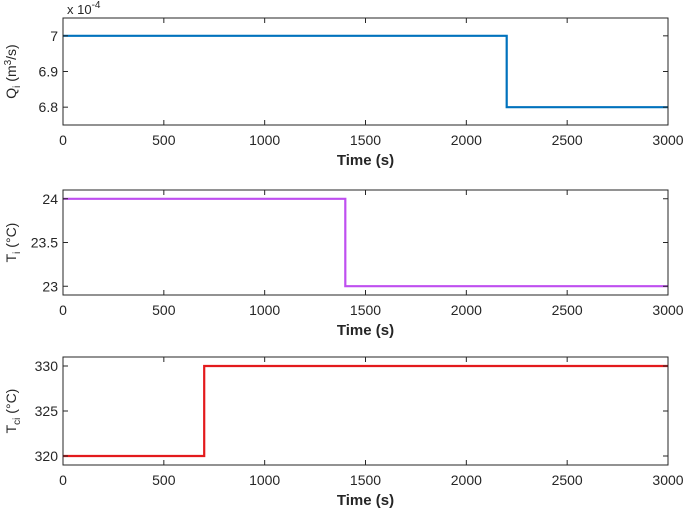  Describe the element at coordinates (50, 286) in the screenshot. I see `y-tick-label: 23` at that location.